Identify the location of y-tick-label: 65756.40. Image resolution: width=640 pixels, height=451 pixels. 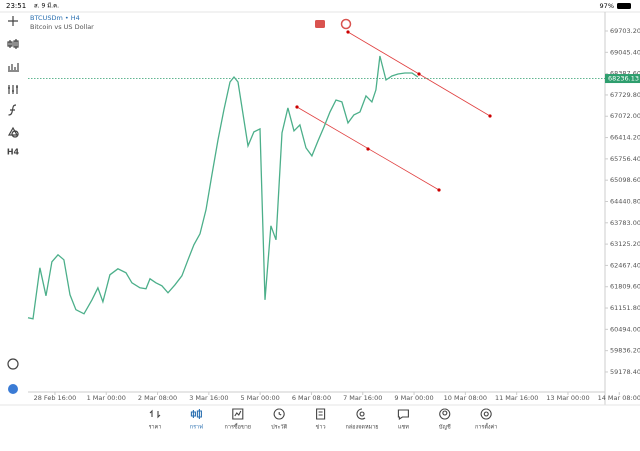
(625, 159).